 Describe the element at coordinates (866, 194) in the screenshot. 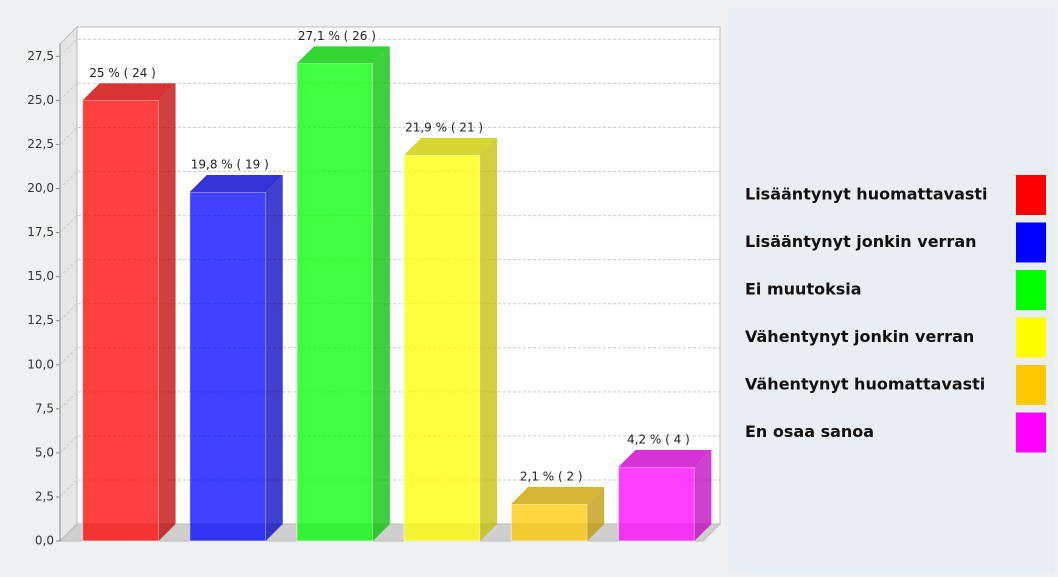

I see `legend-label: Lisääntynyt huomattavasti` at that location.